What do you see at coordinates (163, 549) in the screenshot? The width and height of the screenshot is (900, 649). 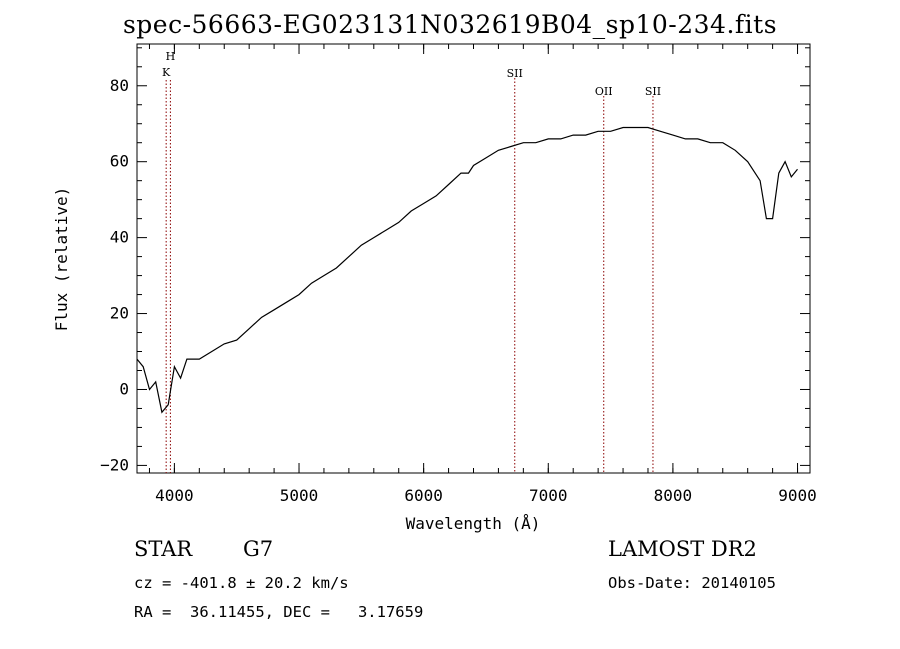 I see `object-class: STAR` at bounding box center [163, 549].